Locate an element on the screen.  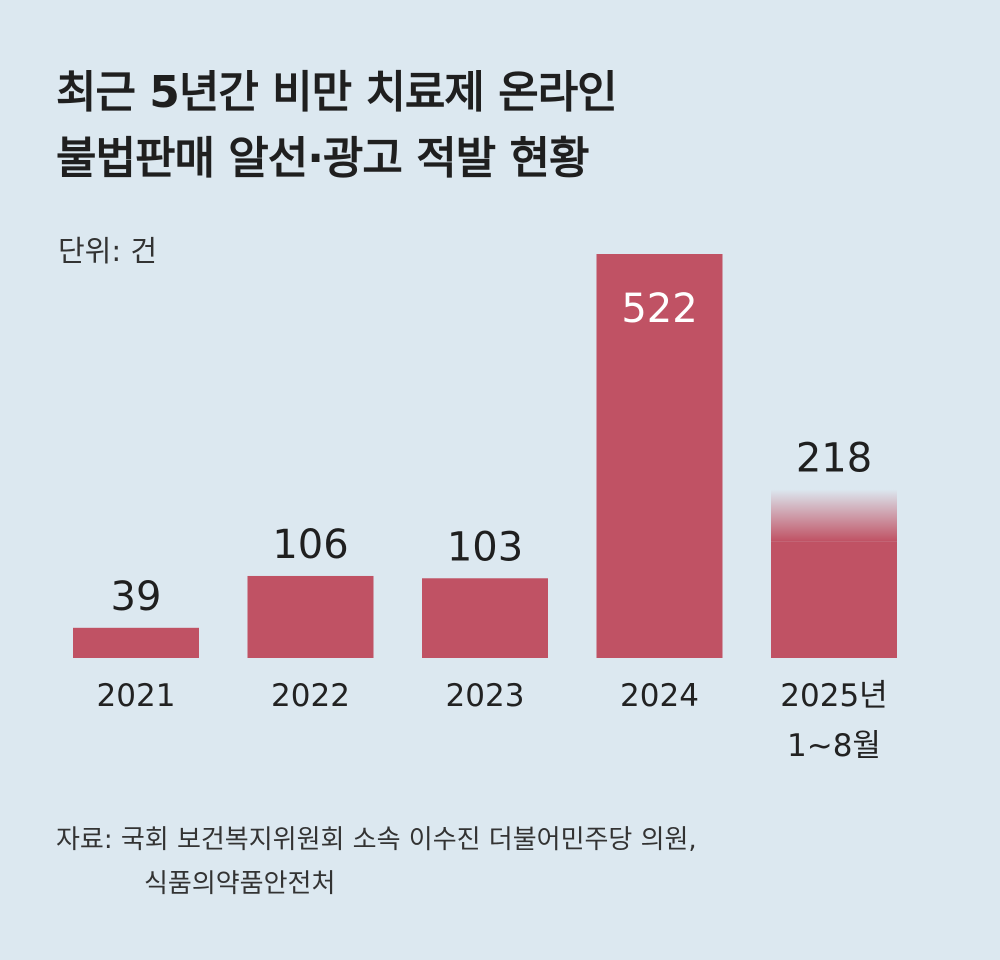
source-line-2: 식품의약품안전처 is located at coordinates (240, 884).